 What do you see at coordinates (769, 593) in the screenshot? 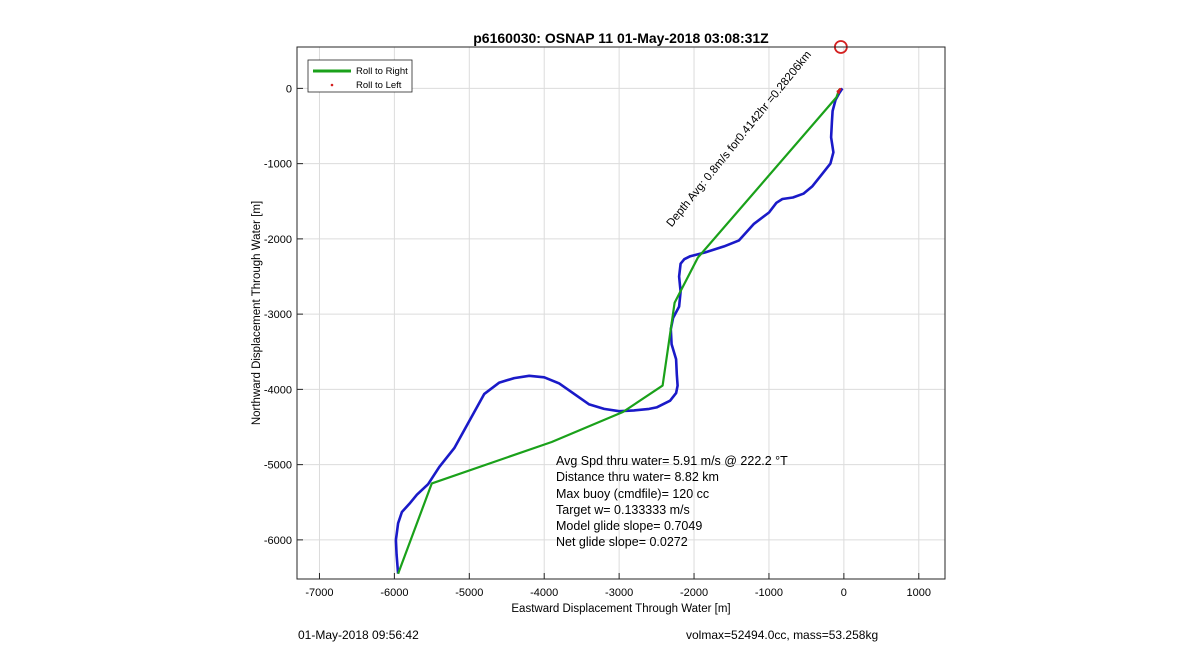
I see `x-tick-label: -1000` at bounding box center [769, 593].